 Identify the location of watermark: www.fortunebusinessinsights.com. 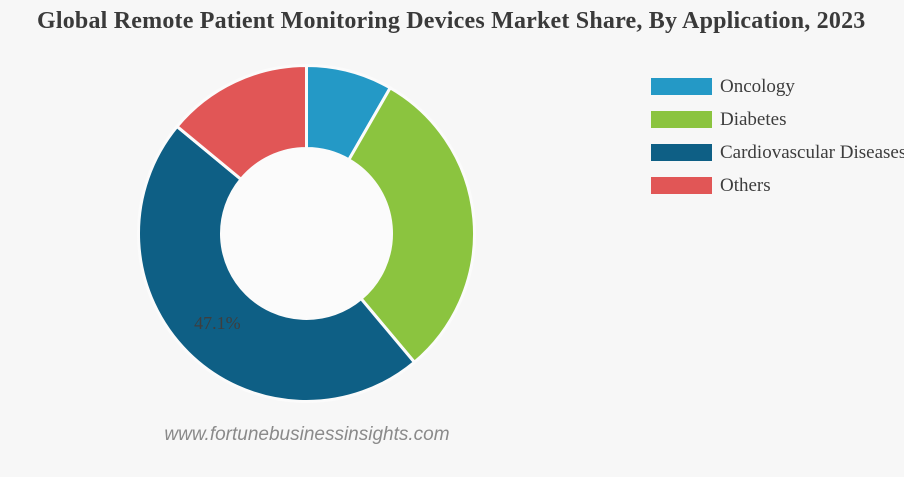
(307, 434).